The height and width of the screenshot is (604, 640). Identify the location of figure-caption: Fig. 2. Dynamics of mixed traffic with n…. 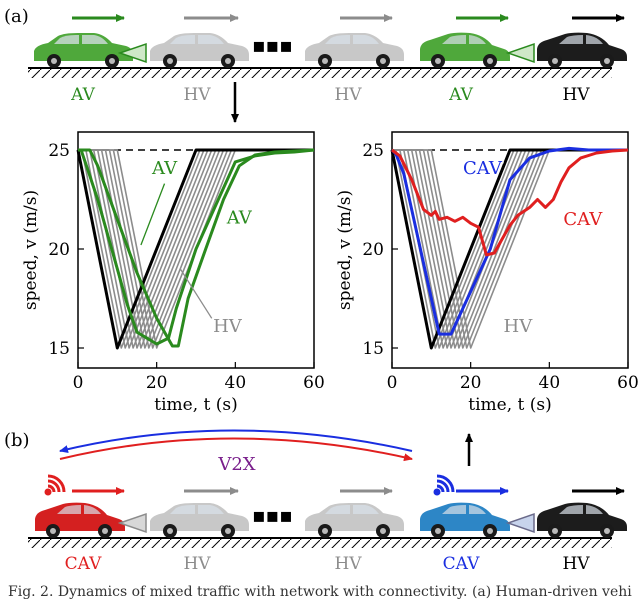
(320, 592).